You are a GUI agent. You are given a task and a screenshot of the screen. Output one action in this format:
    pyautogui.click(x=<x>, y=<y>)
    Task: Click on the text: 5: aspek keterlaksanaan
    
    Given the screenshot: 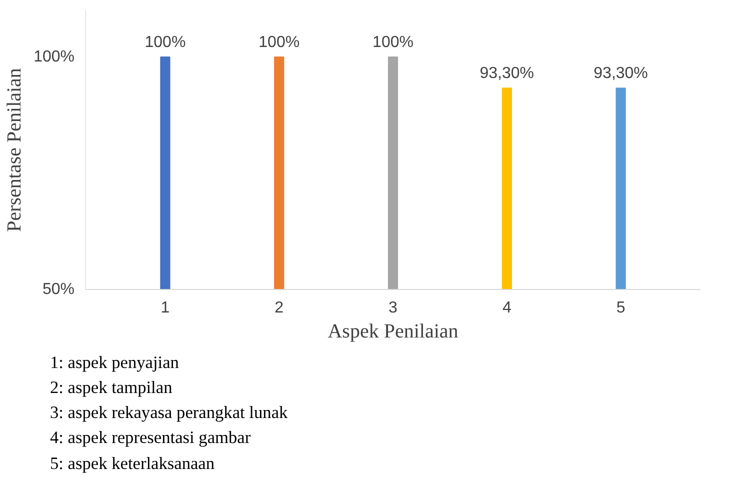 What is the action you would take?
    pyautogui.click(x=132, y=463)
    